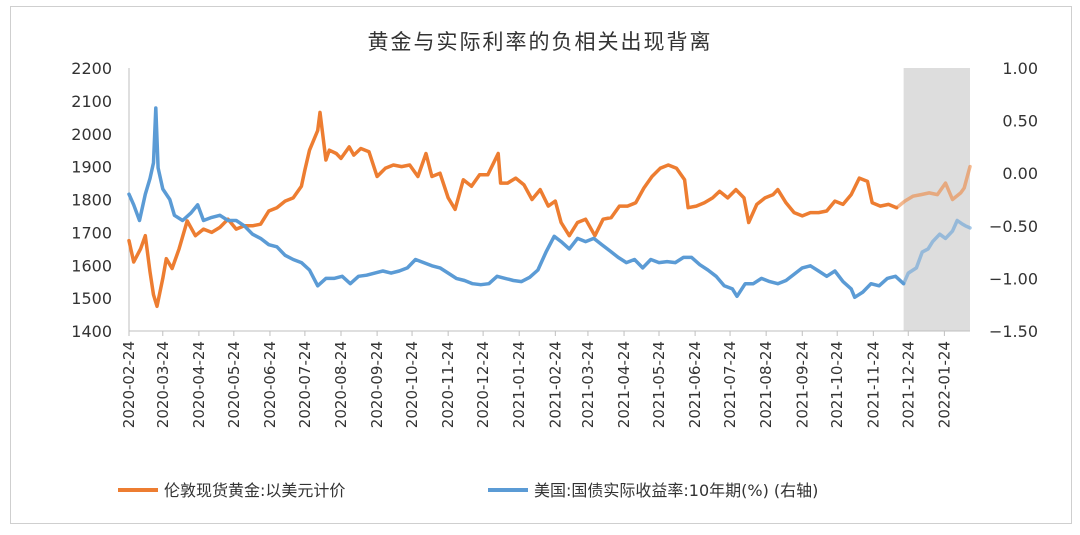 The image size is (1080, 535). What do you see at coordinates (91, 298) in the screenshot?
I see `left-tick-label: 1500` at bounding box center [91, 298].